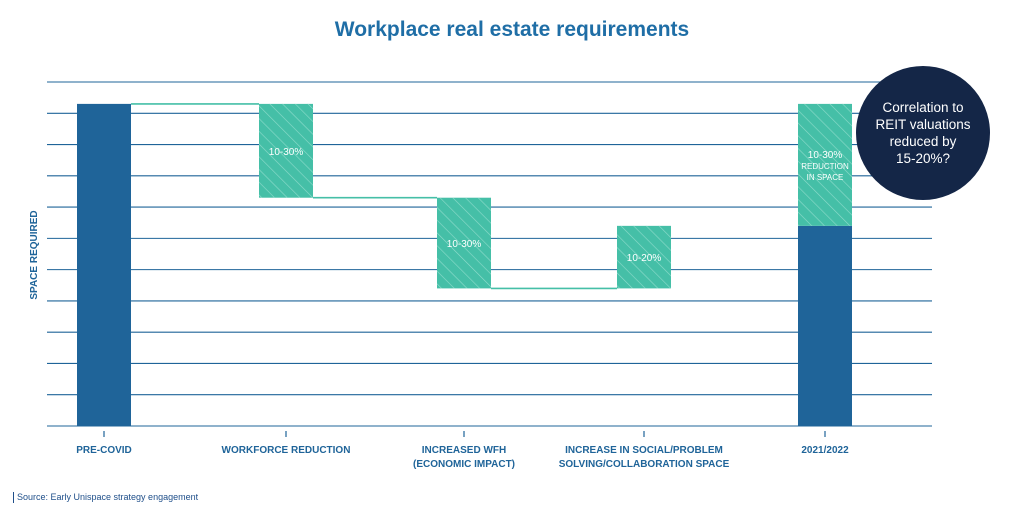  I want to click on data-label: 10-20%, so click(644, 258).